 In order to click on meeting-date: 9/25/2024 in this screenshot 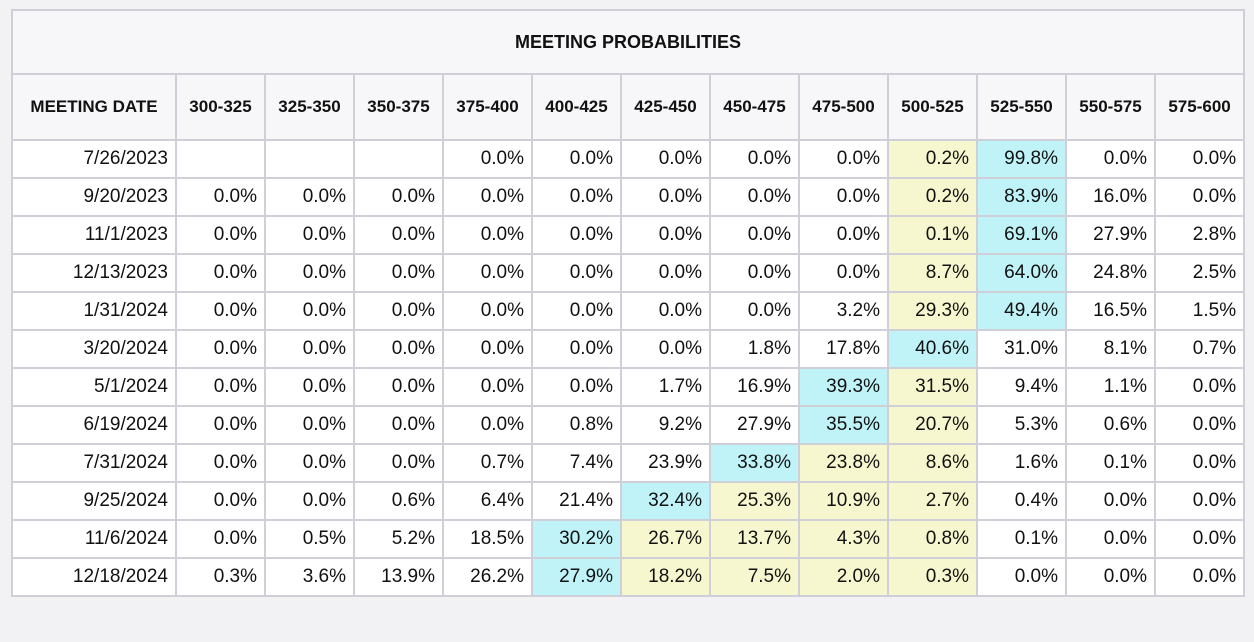, I will do `click(94, 501)`.